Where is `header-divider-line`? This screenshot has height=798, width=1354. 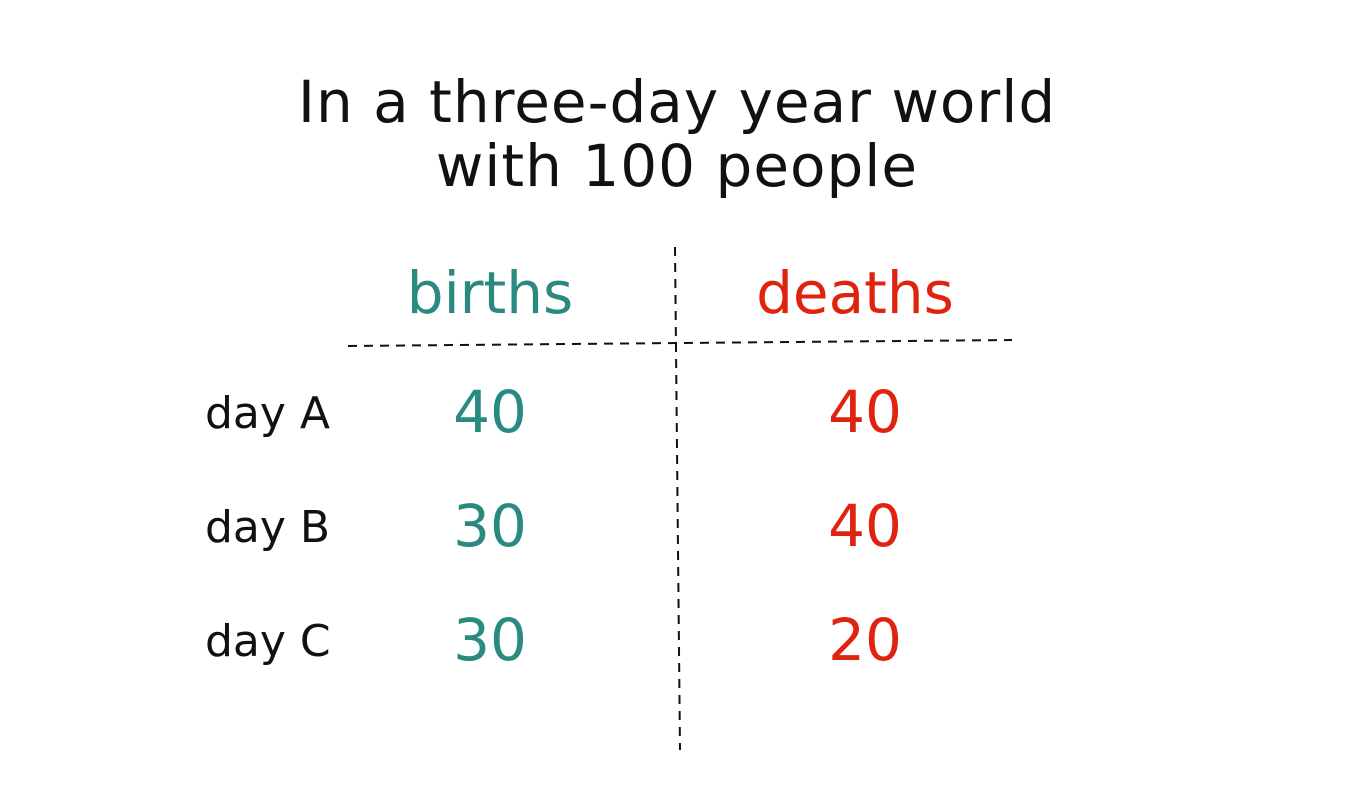
header-divider-line is located at coordinates (680, 343).